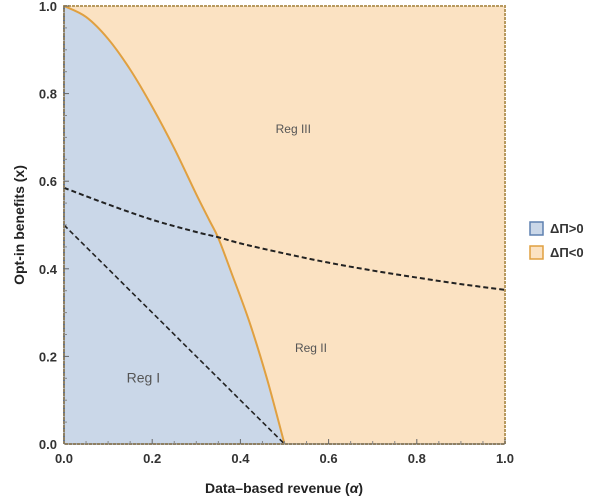 The height and width of the screenshot is (504, 590). What do you see at coordinates (64, 458) in the screenshot?
I see `x-tick-label: 0.0` at bounding box center [64, 458].